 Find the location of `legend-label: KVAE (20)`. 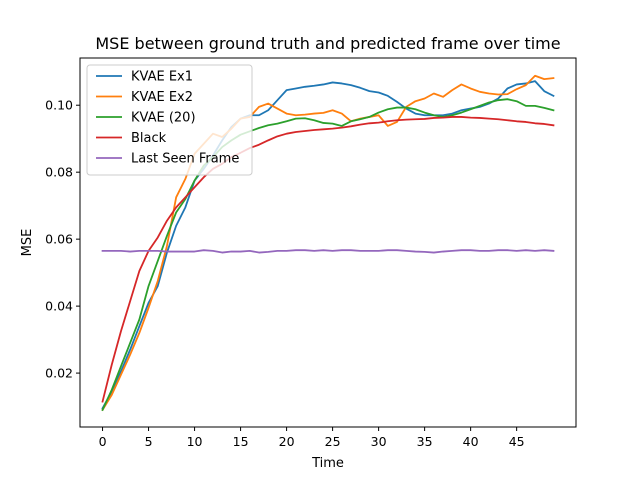

legend-label: KVAE (20) is located at coordinates (163, 118).